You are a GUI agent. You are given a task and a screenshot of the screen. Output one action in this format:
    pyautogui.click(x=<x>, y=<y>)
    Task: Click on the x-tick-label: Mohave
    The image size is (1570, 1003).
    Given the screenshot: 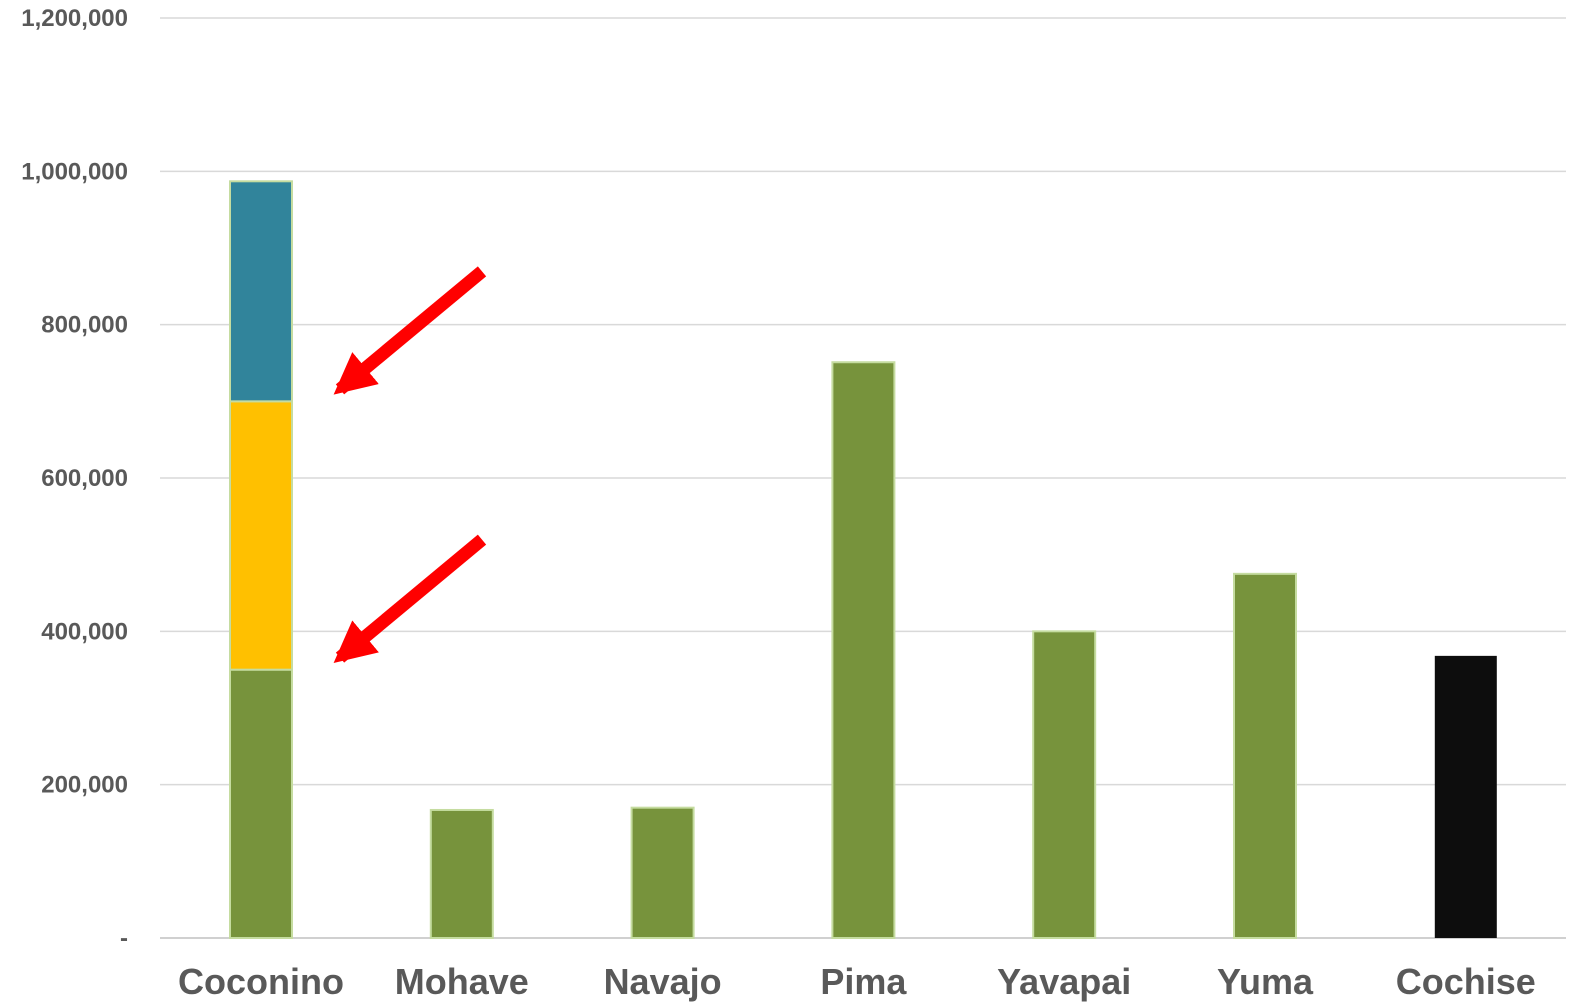 What is the action you would take?
    pyautogui.click(x=462, y=981)
    